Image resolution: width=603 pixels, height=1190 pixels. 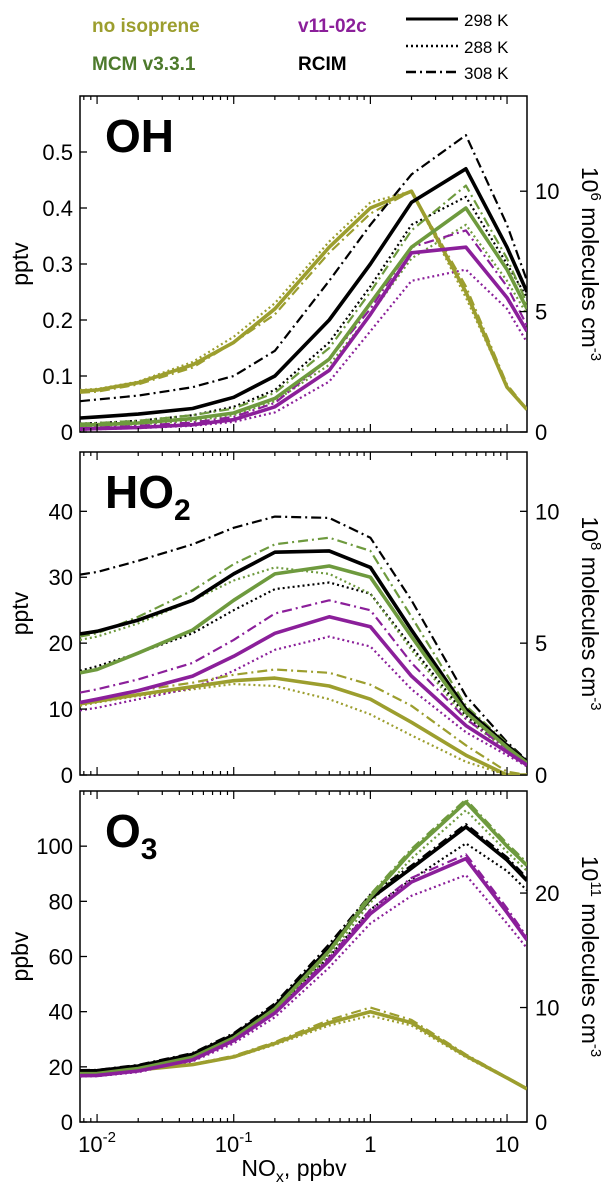 What do you see at coordinates (61, 957) in the screenshot?
I see `y-tick-label: 60` at bounding box center [61, 957].